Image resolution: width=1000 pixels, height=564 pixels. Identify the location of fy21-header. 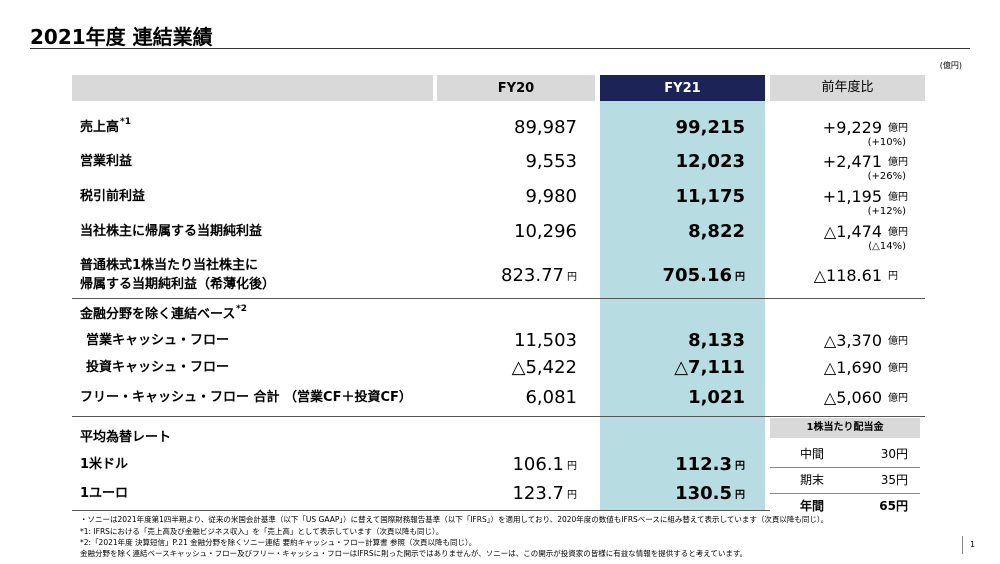
(682, 88).